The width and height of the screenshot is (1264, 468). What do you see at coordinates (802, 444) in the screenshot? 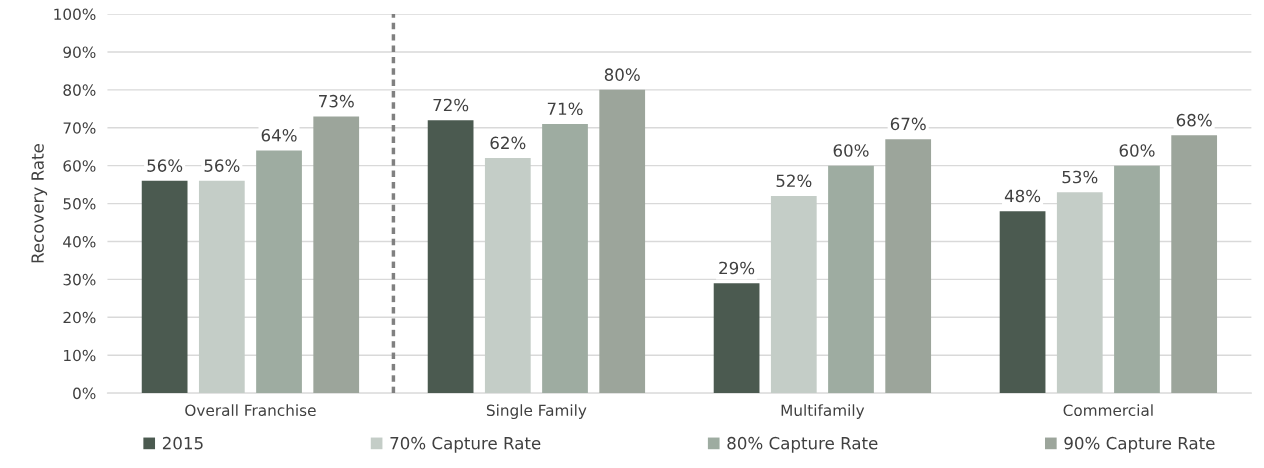
I see `legend-label: 80% Capture Rate` at bounding box center [802, 444].